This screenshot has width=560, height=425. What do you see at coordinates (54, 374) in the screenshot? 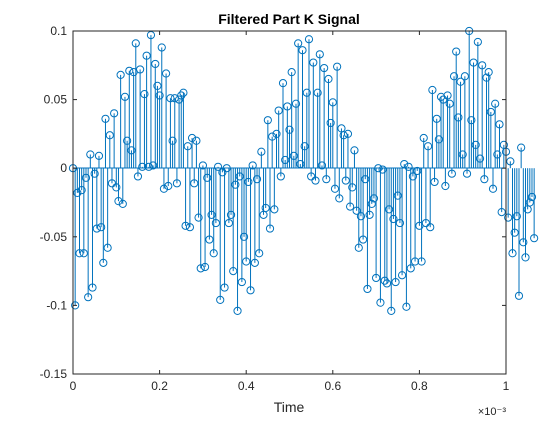
I see `y-tick-label: -0.15` at bounding box center [54, 374].